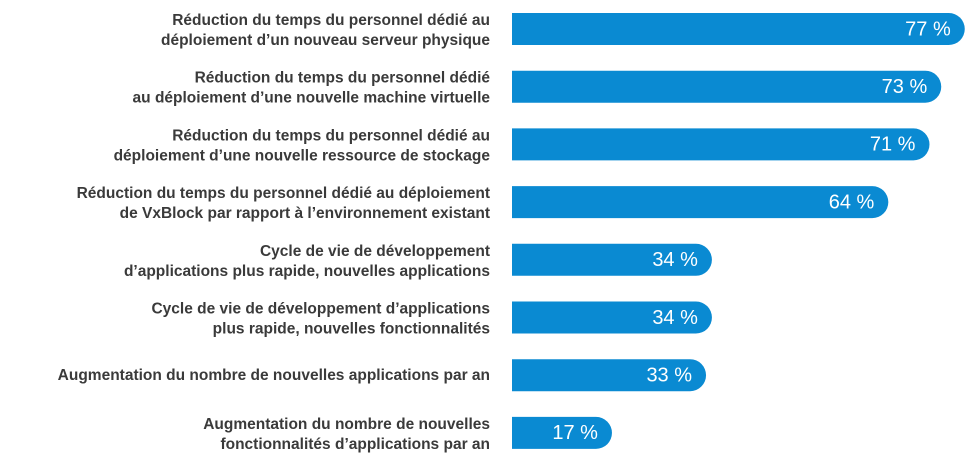  What do you see at coordinates (351, 329) in the screenshot?
I see `category-line: plus rapide, nouvelles fonctionnalités` at bounding box center [351, 329].